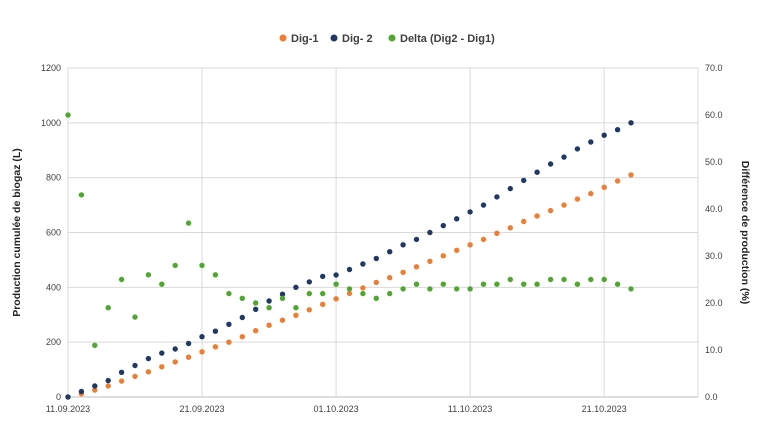 The image size is (760, 440). What do you see at coordinates (470, 409) in the screenshot?
I see `x-tick-label: 11.10.2023` at bounding box center [470, 409].